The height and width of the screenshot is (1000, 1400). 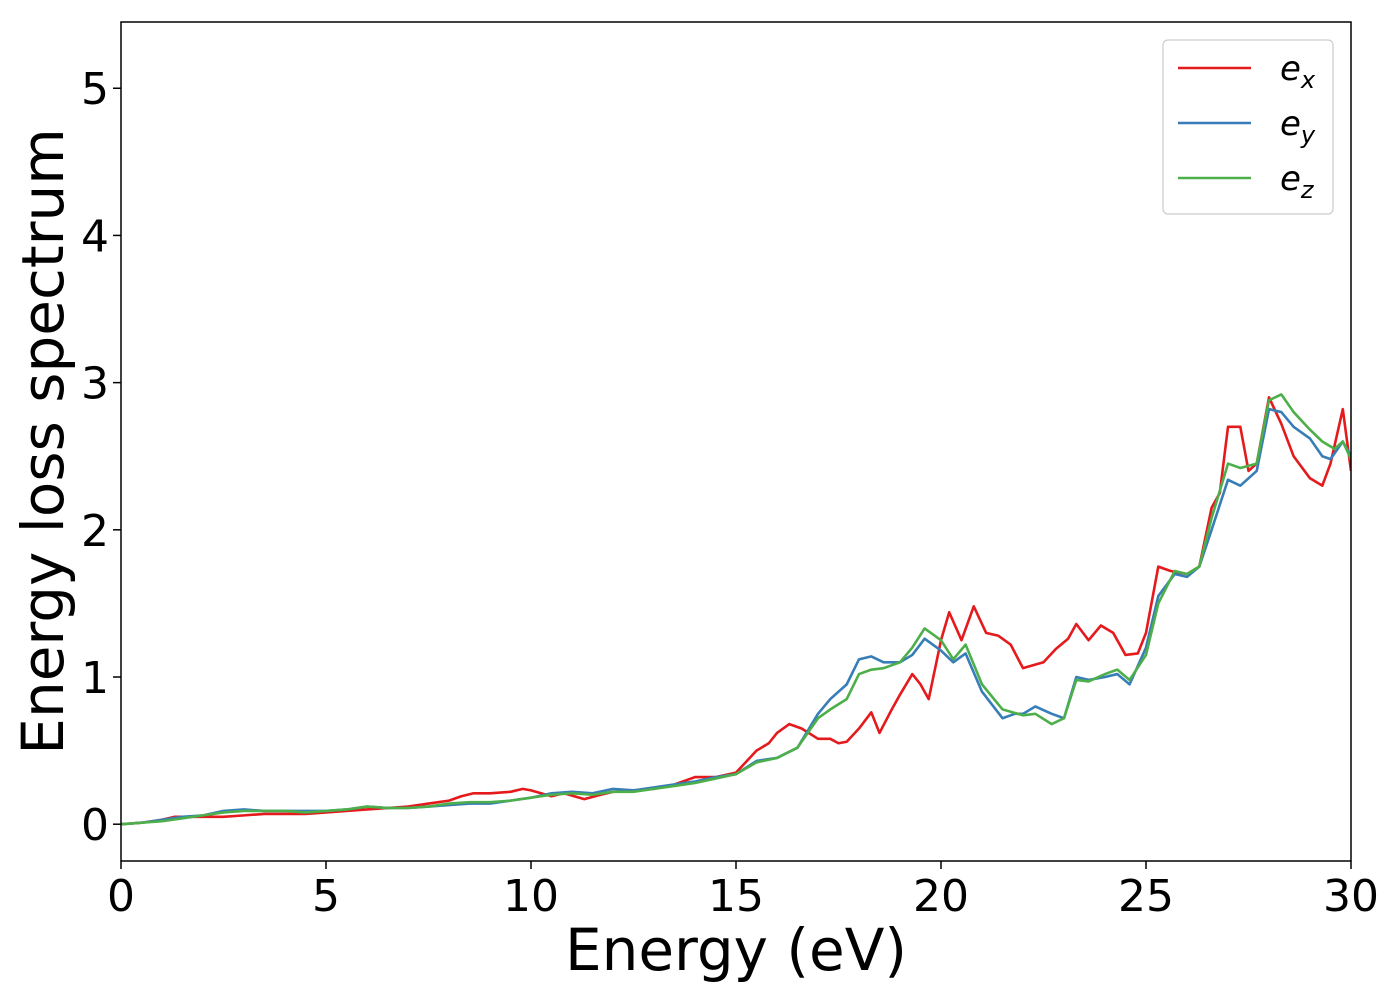 What do you see at coordinates (43, 441) in the screenshot?
I see `y-axis-label: Energy loss spectrum` at bounding box center [43, 441].